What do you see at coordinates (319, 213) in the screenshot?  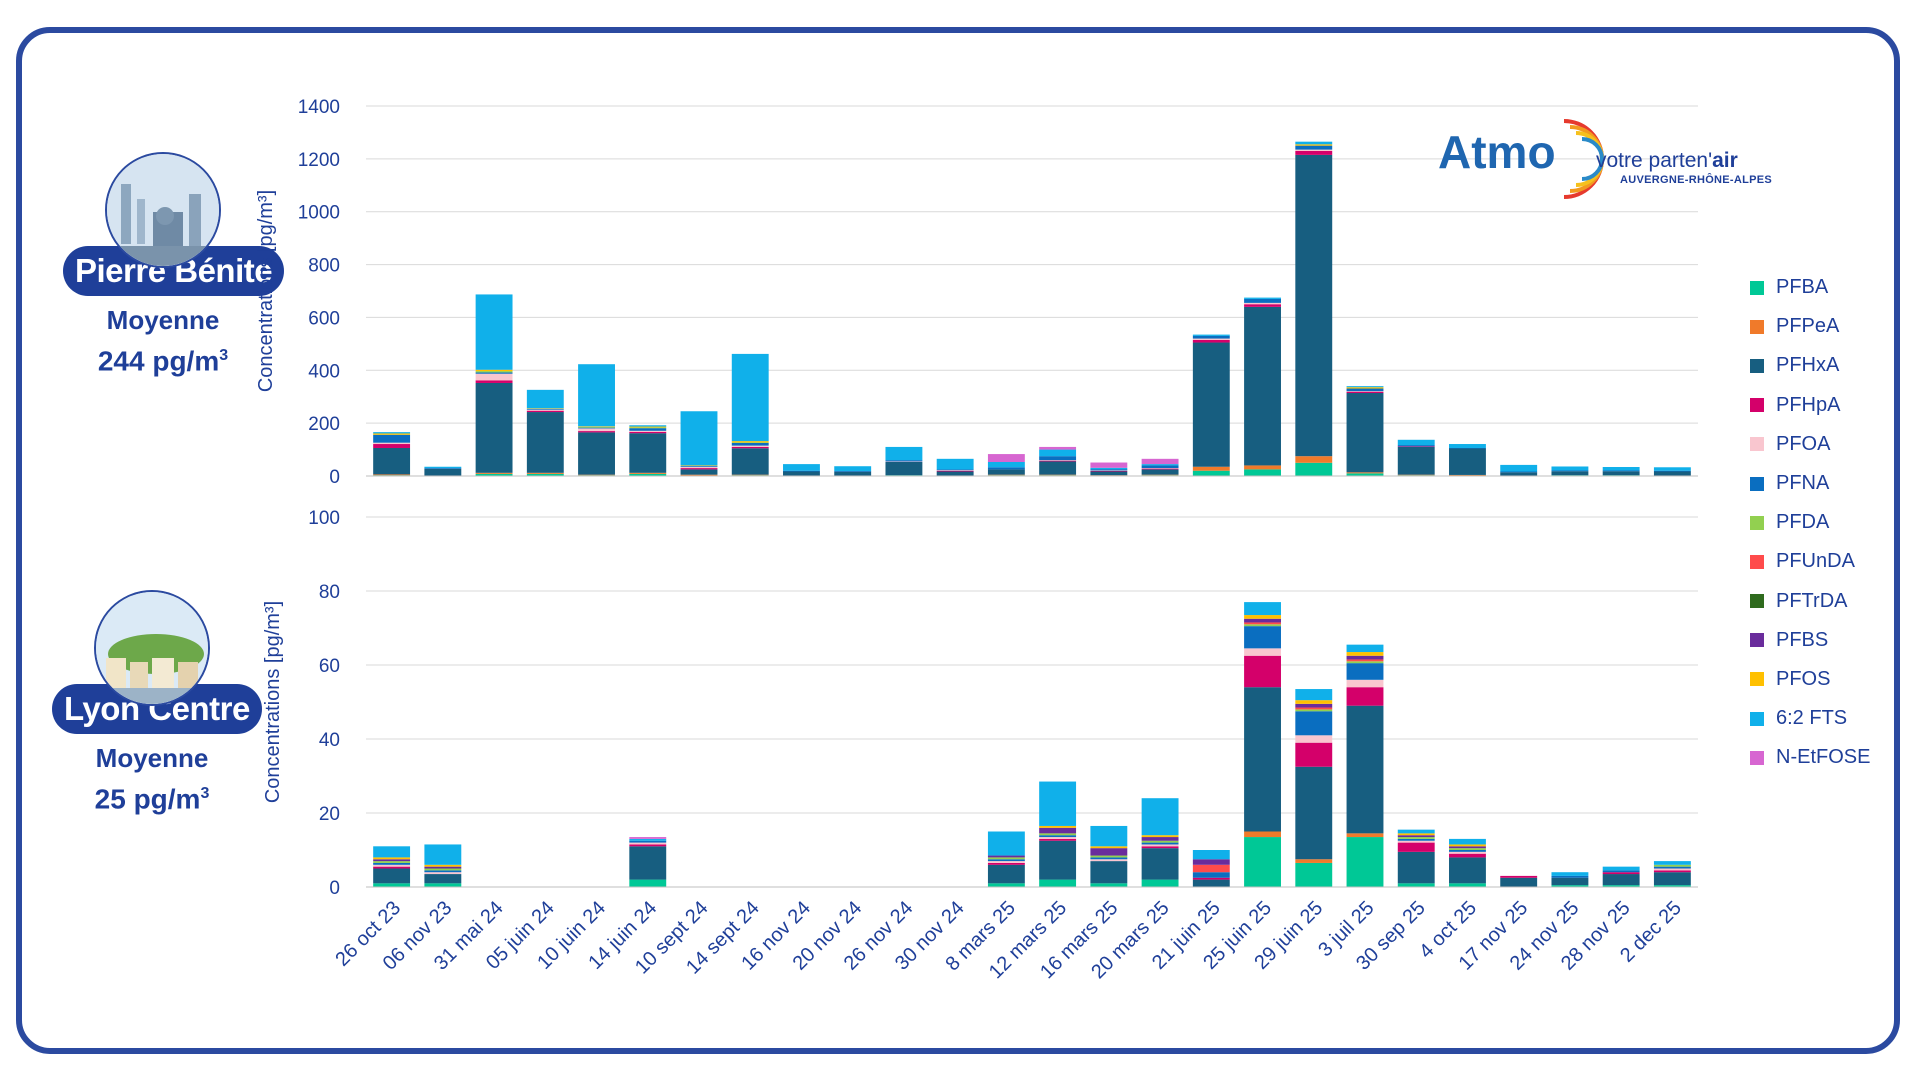 I see `y-tick-label: 1000` at bounding box center [319, 213].